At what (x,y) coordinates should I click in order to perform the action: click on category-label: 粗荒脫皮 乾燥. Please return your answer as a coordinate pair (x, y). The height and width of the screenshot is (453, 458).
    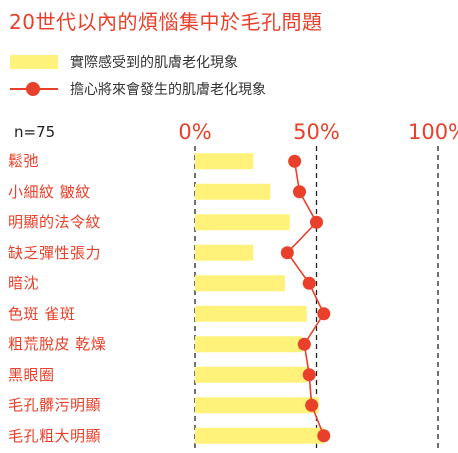
    Looking at the image, I should click on (57, 344).